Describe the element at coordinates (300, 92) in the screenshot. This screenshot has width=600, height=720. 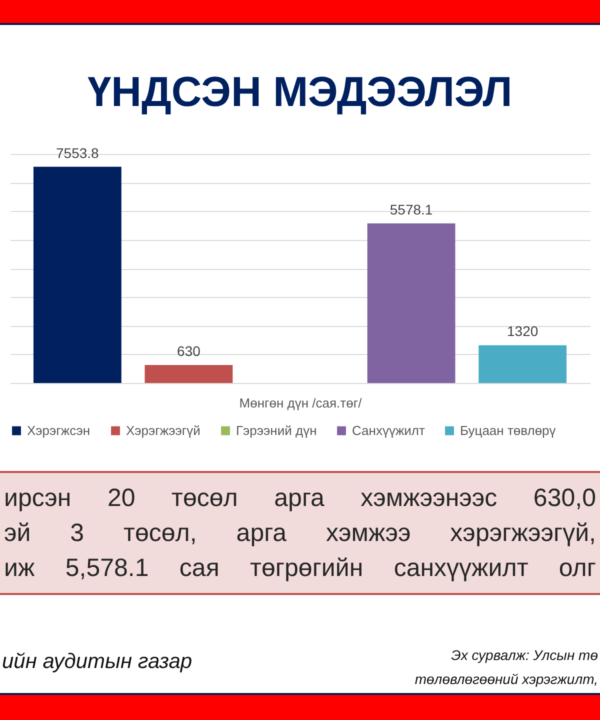
I see `chart-title: ҮНДСЭН МЭДЭЭЛЭЛ` at that location.